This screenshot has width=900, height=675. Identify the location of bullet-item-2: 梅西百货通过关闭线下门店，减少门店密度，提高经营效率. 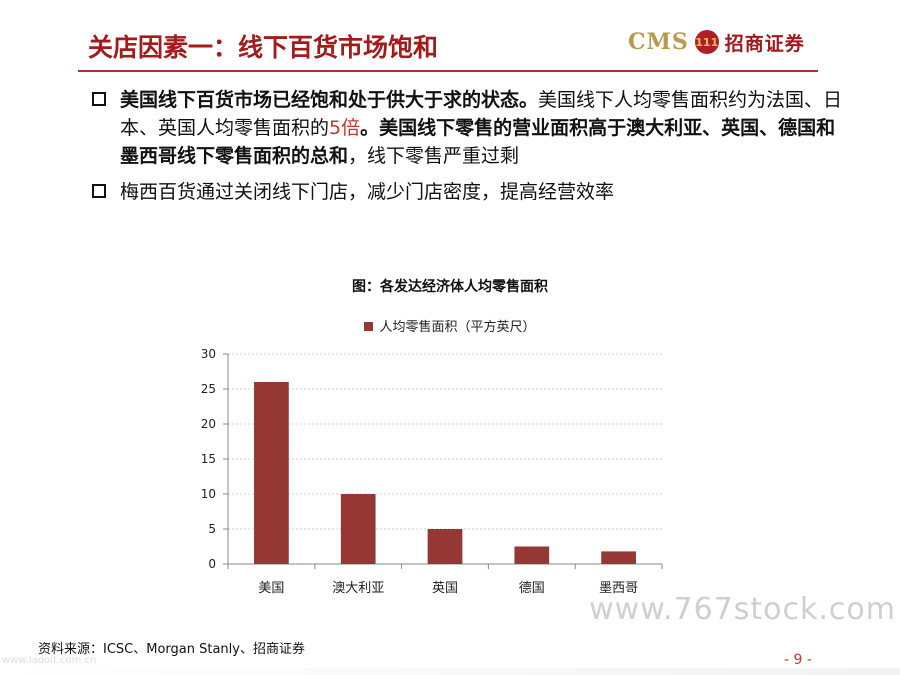
(468, 192).